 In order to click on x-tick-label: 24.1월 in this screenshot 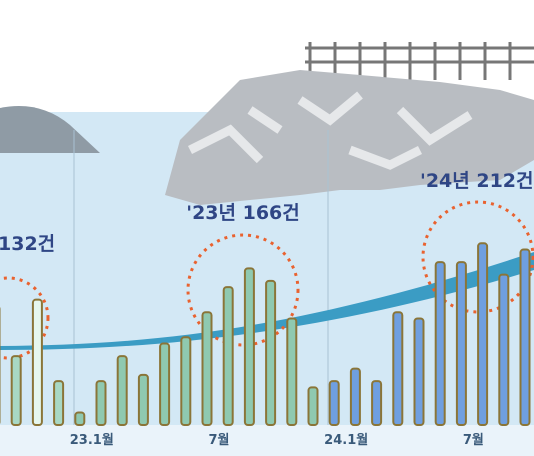, I will do `click(346, 440)`.